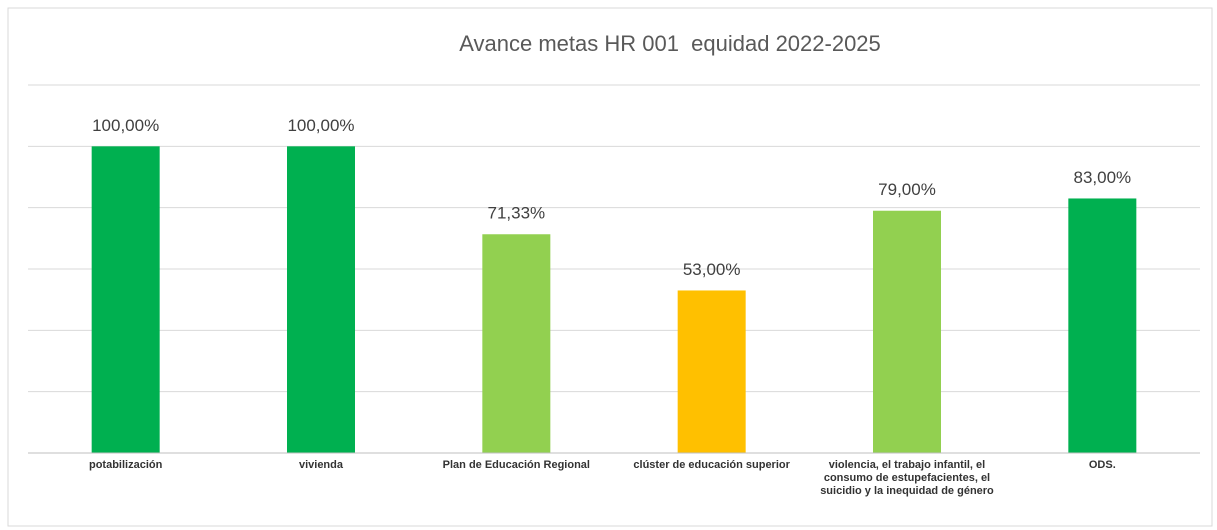 The image size is (1217, 530). Describe the element at coordinates (907, 189) in the screenshot. I see `data-label: 79,00%` at that location.